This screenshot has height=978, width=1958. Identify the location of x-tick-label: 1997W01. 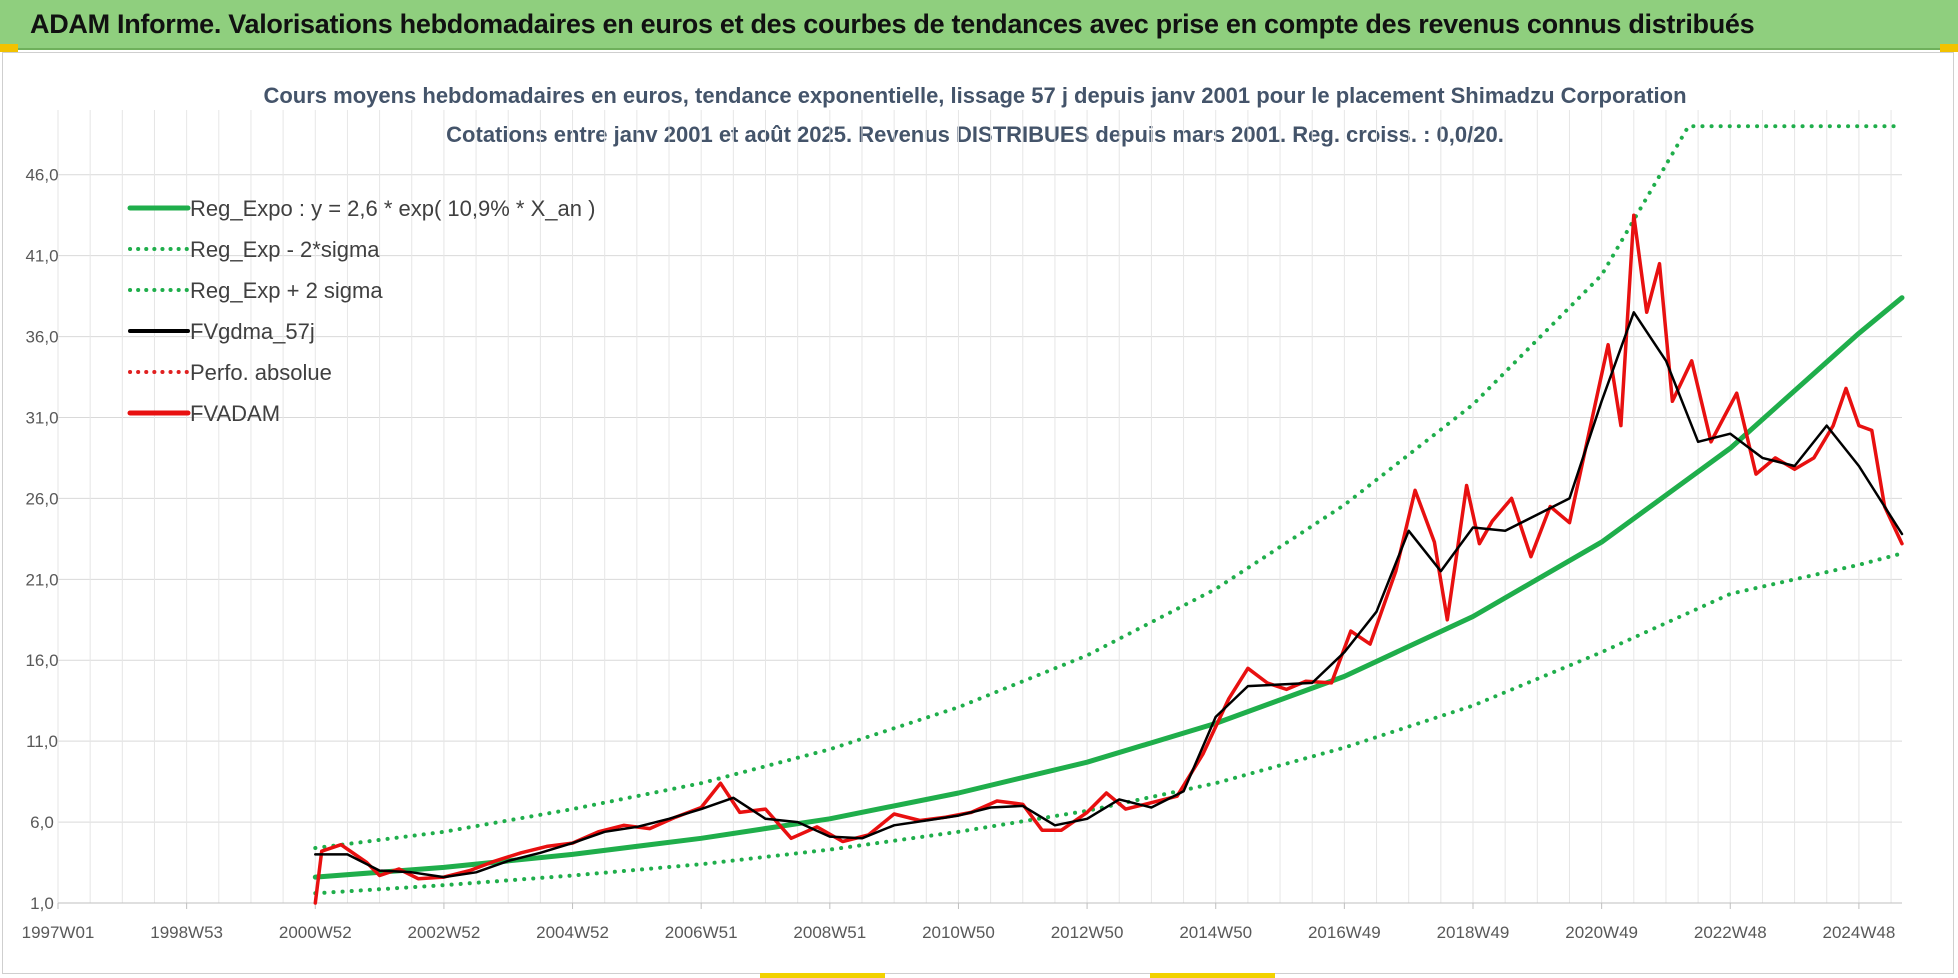
(58, 932).